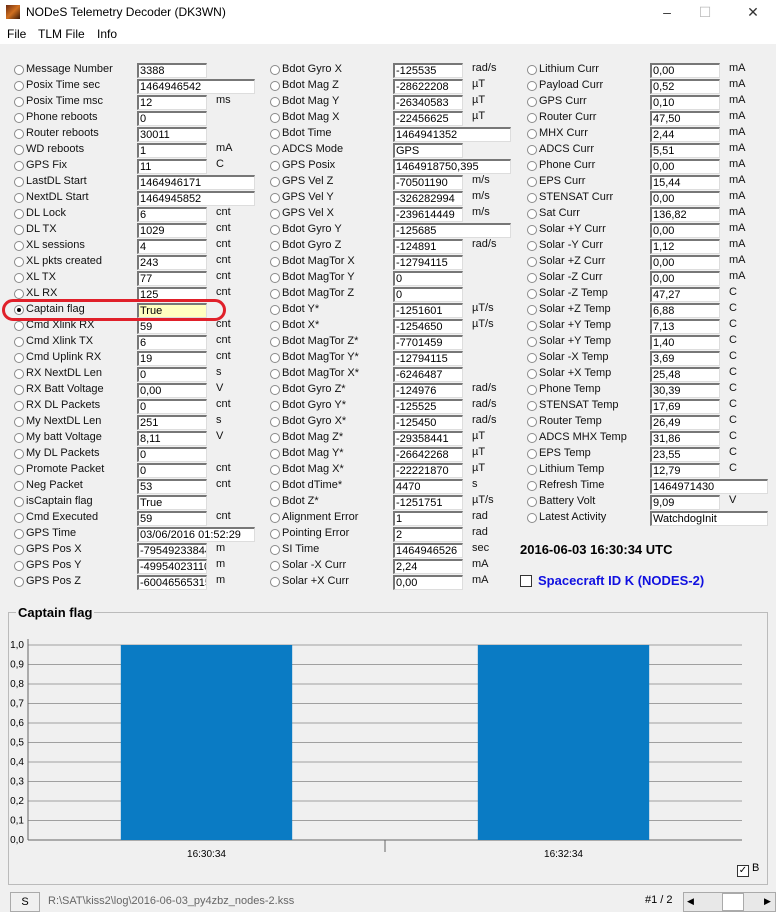 This screenshot has width=776, height=912. I want to click on field-value: -29358441, so click(428, 438).